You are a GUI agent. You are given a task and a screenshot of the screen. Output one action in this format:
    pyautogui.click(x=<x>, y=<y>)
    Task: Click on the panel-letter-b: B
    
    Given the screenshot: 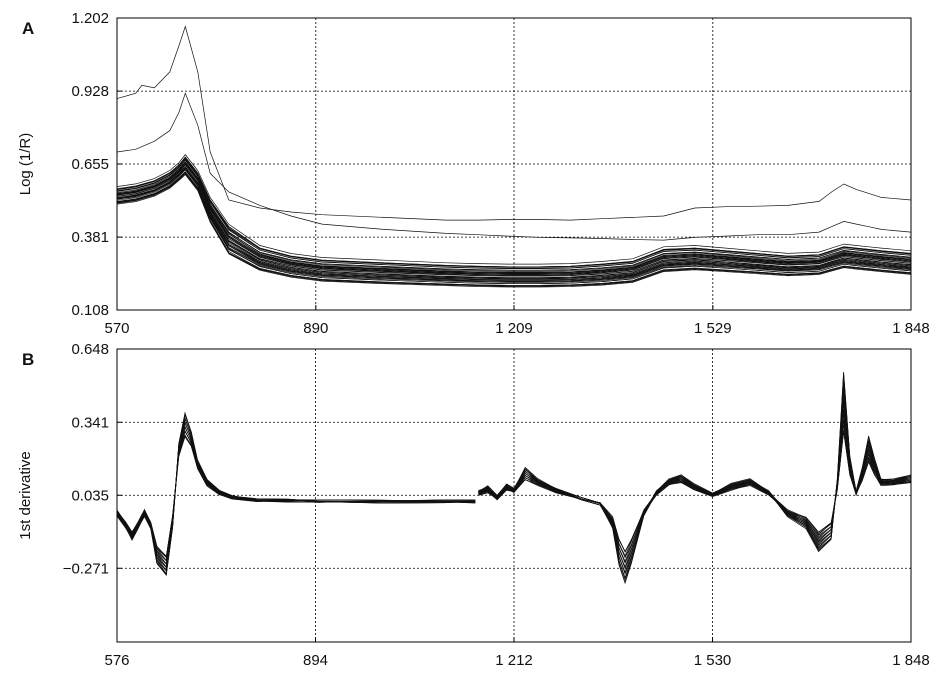 What is the action you would take?
    pyautogui.click(x=28, y=359)
    